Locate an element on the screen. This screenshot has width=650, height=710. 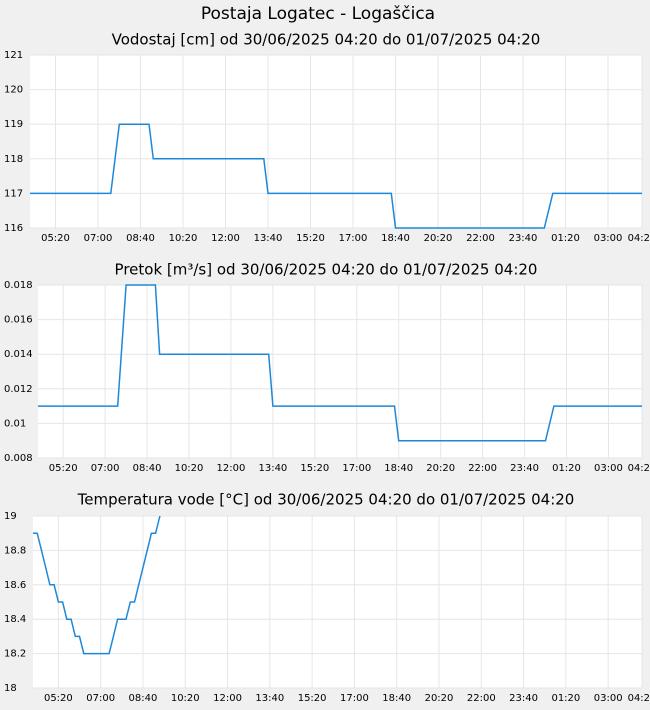
y-tick-label: 0.008 is located at coordinates (18, 458).